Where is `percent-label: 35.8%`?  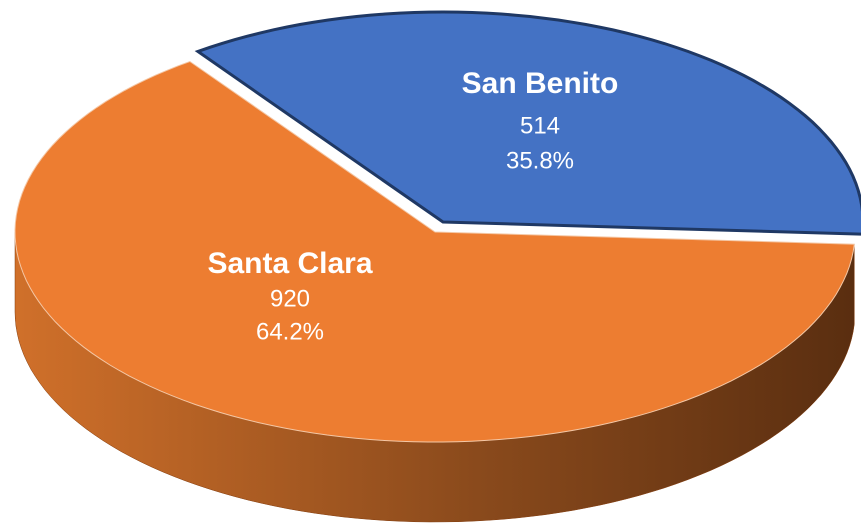
percent-label: 35.8% is located at coordinates (540, 160).